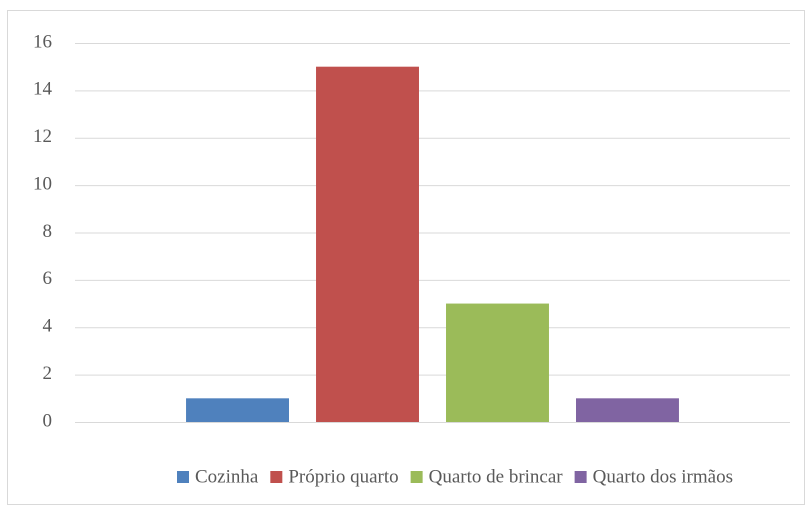  I want to click on y-tick-label: 6, so click(48, 278).